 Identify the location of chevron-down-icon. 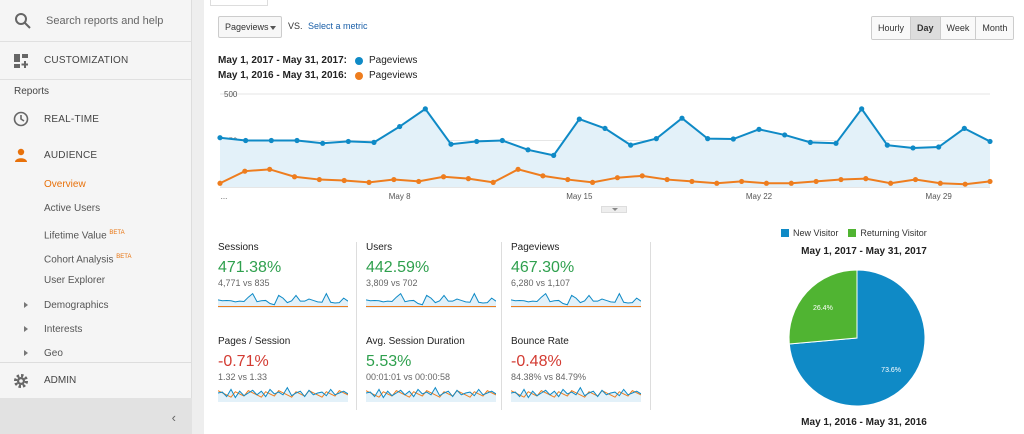
(273, 28).